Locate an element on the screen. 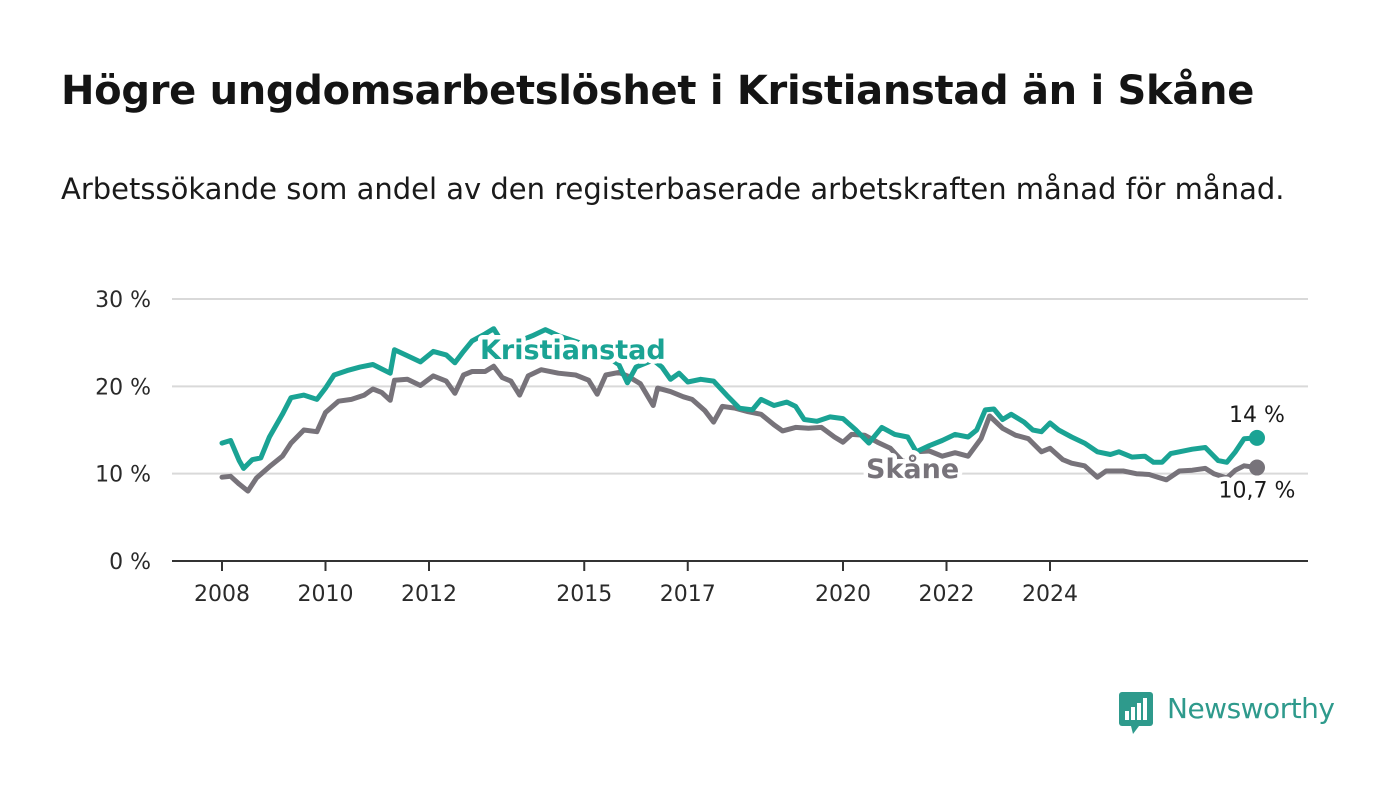 The height and width of the screenshot is (794, 1400). y-tick-label: 10 % is located at coordinates (123, 475).